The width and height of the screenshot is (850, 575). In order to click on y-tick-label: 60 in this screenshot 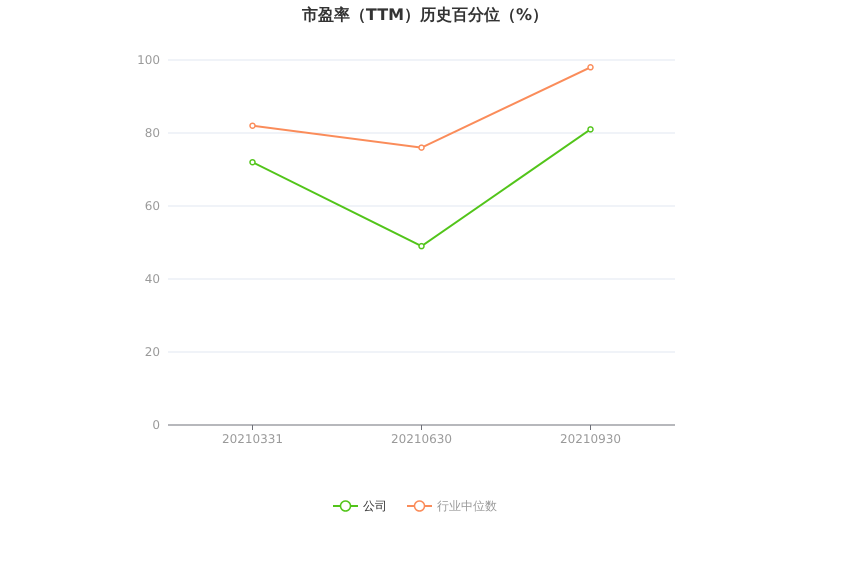, I will do `click(152, 206)`.